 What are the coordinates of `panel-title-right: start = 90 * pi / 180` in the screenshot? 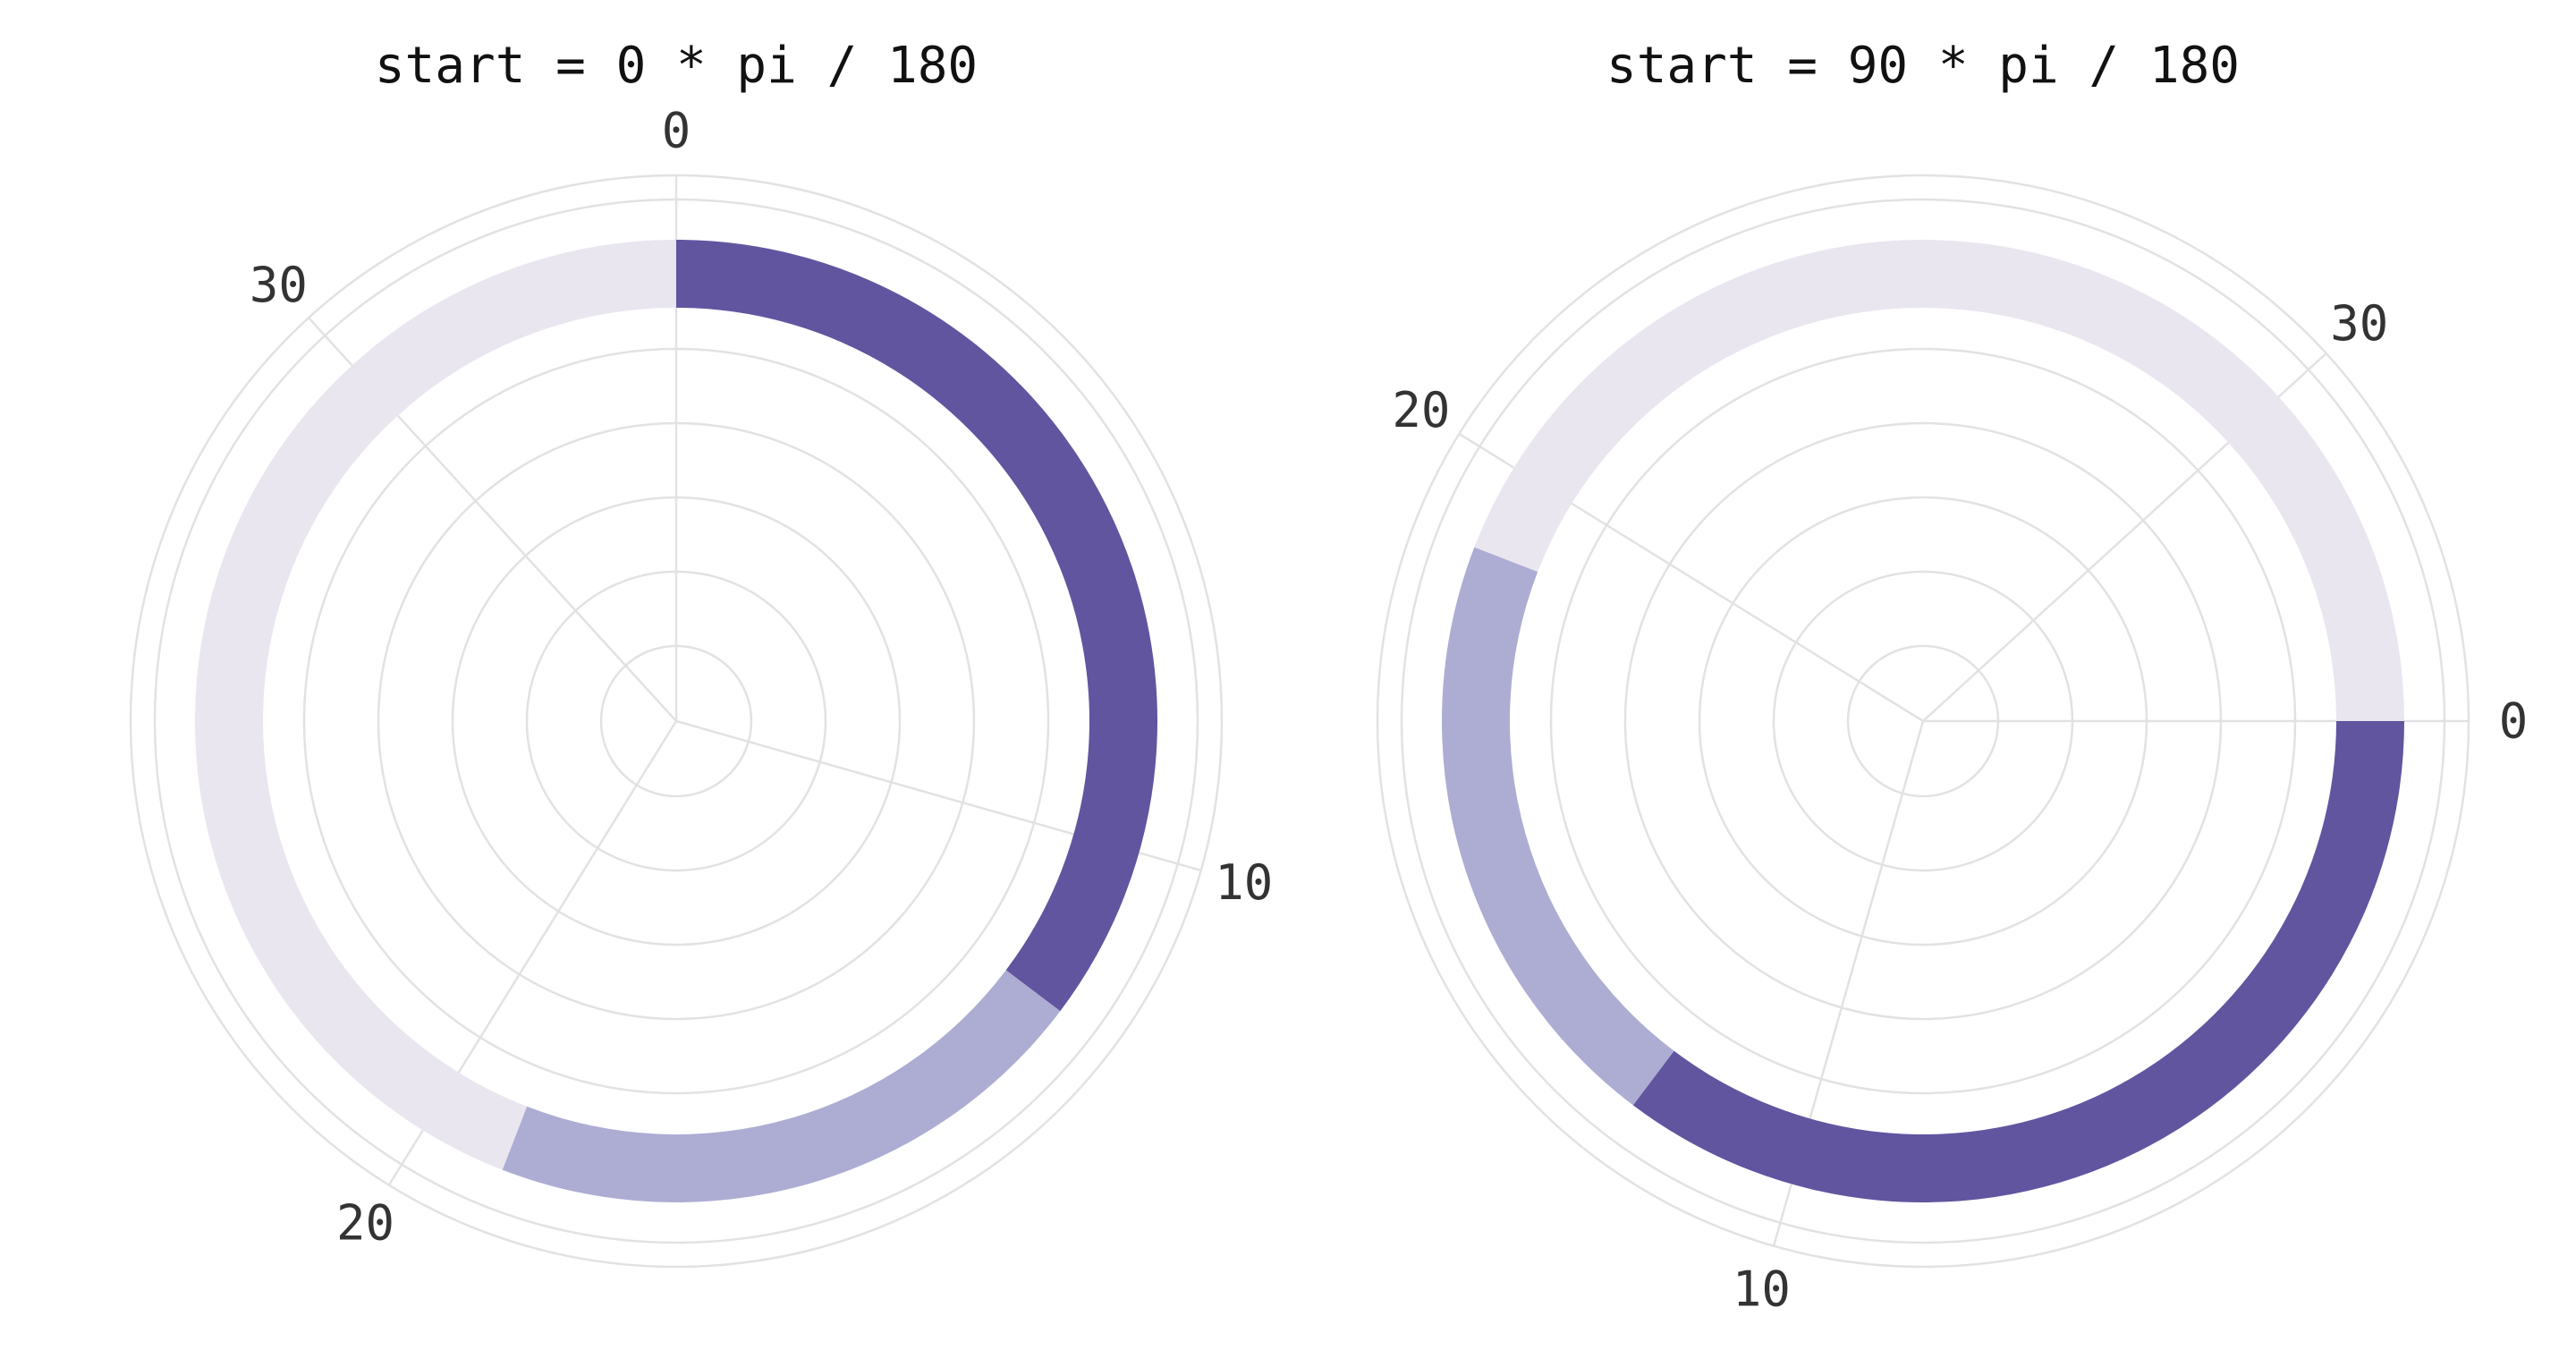 It's located at (1923, 66).